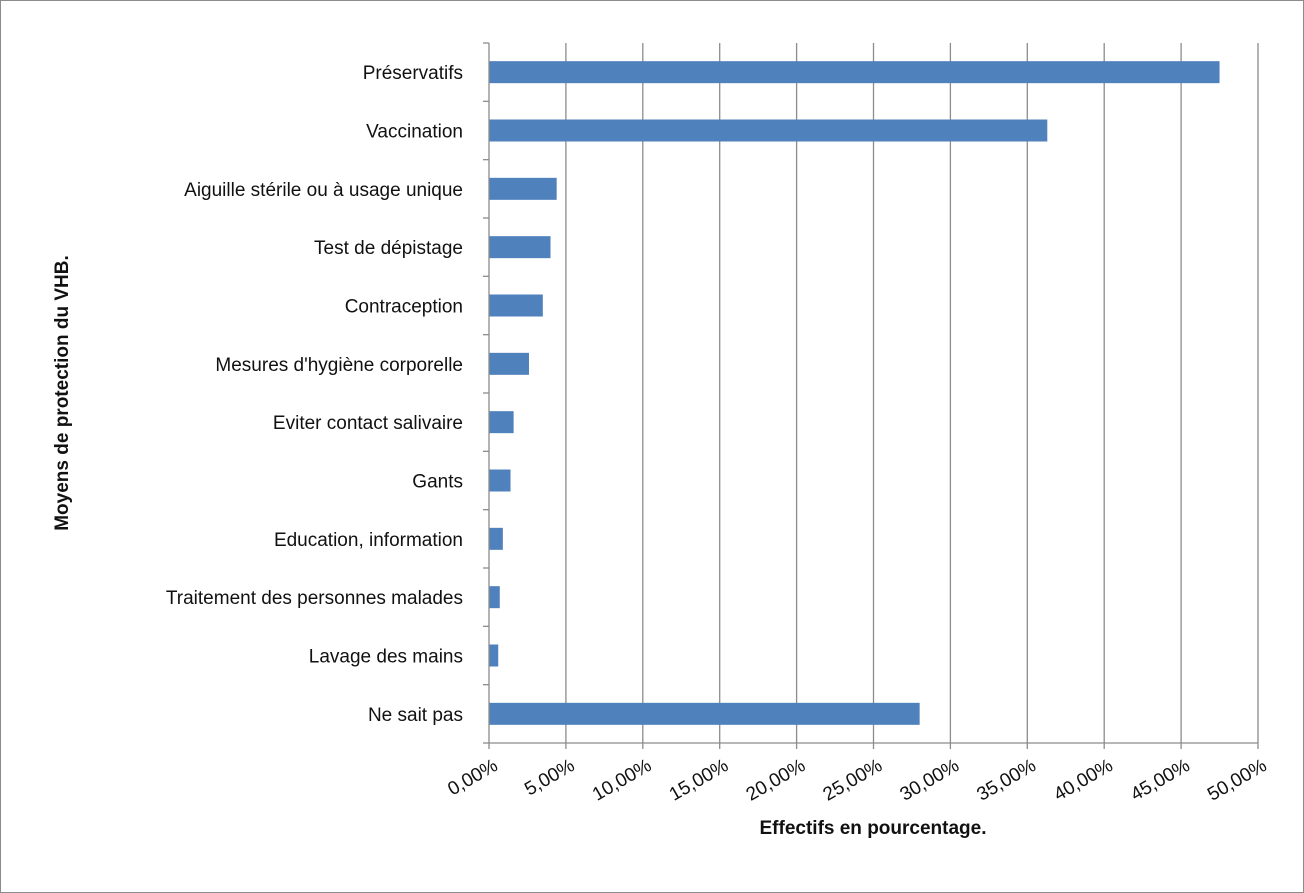 The height and width of the screenshot is (893, 1304). Describe the element at coordinates (549, 777) in the screenshot. I see `x-tick-label: 5,00%` at that location.